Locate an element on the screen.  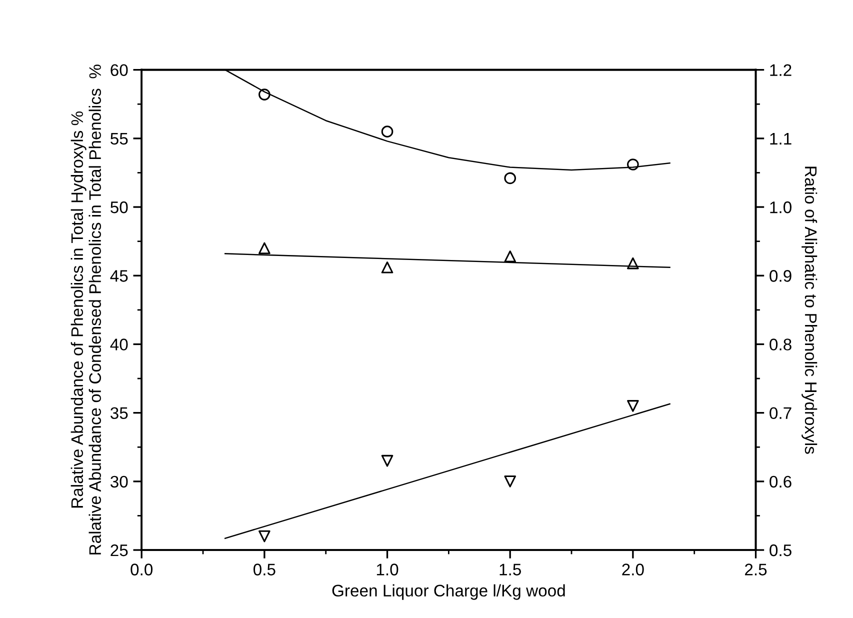
x-tick-label: 2.0 is located at coordinates (633, 570).